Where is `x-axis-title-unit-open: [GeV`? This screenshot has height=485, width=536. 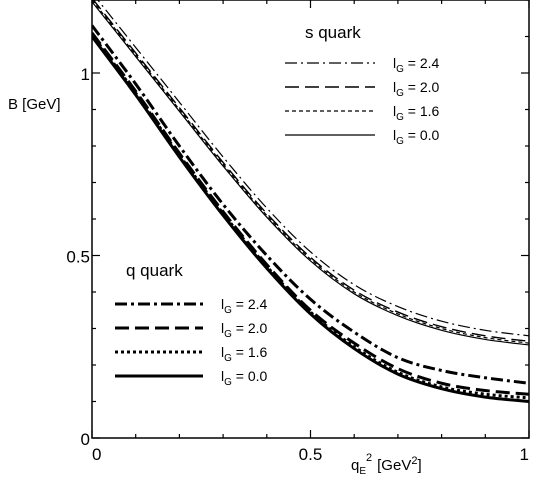
x-axis-title-unit-open: [GeV is located at coordinates (394, 465).